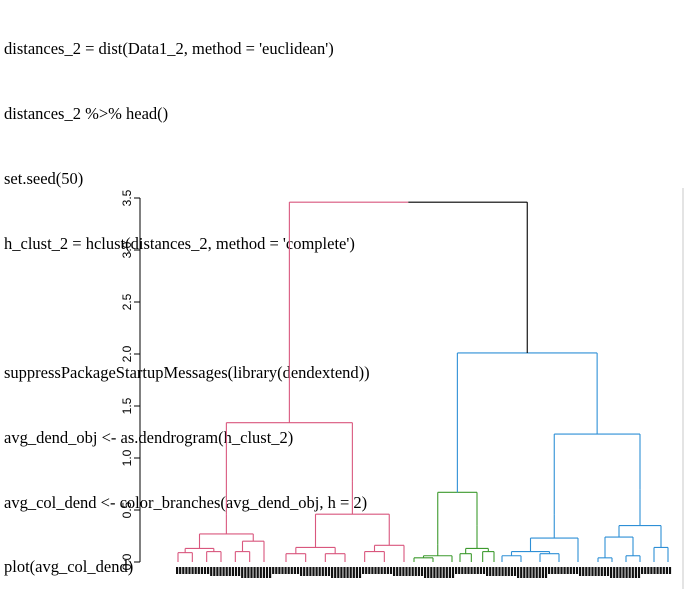 This screenshot has height=600, width=685. Describe the element at coordinates (69, 567) in the screenshot. I see `code-line: plot(avg_col_dend)` at that location.